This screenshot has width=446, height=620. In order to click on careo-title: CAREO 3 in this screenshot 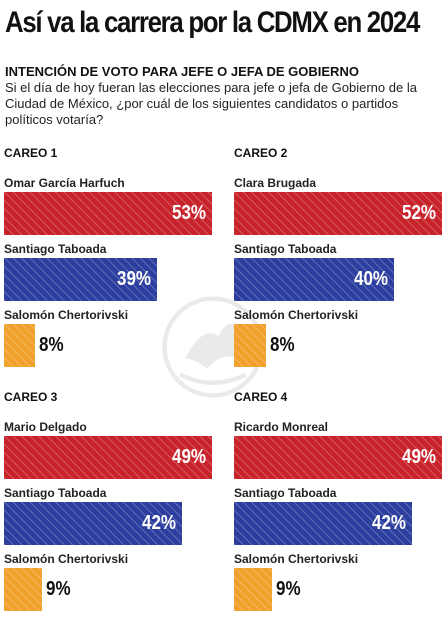, I will do `click(31, 397)`.